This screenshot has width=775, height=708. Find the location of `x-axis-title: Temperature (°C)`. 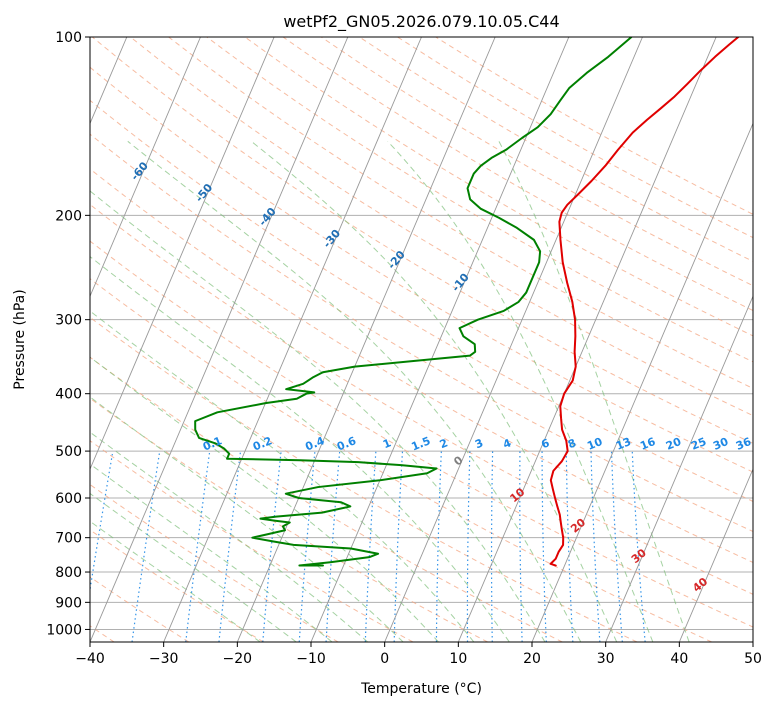

x-axis-title: Temperature (°C) is located at coordinates (421, 689).